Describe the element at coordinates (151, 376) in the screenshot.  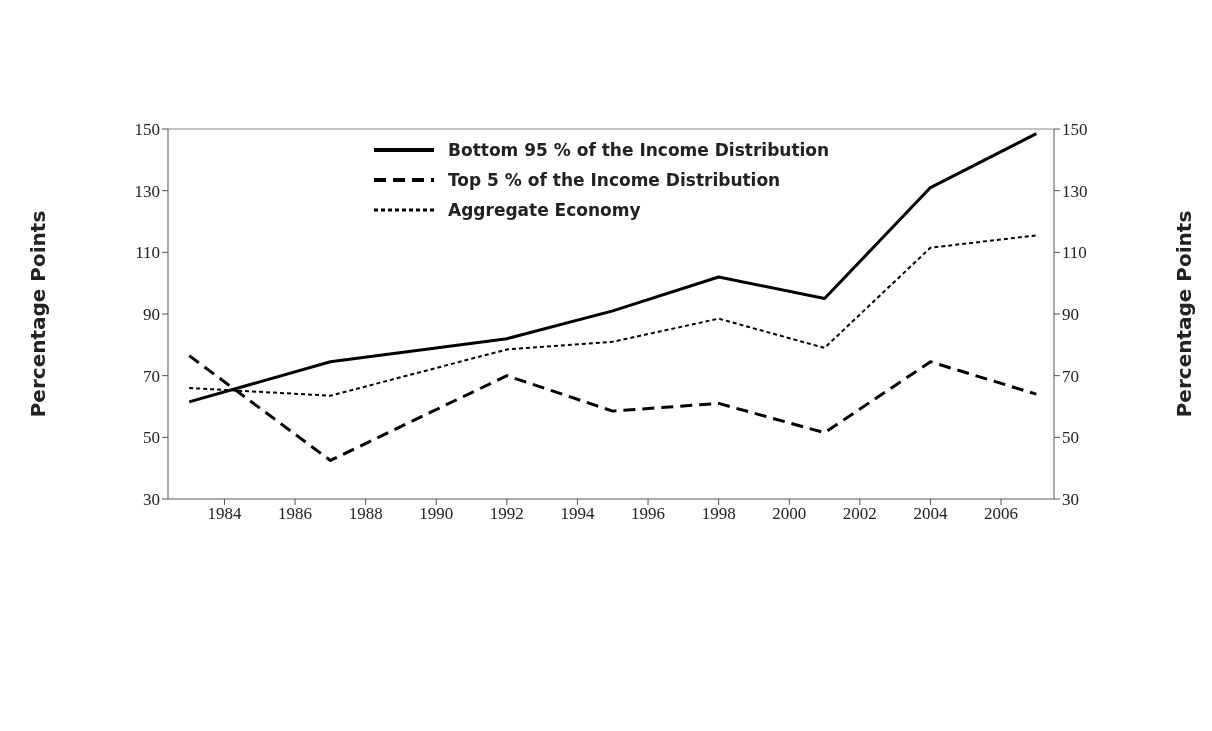
I see `y-tick-label: 70` at that location.